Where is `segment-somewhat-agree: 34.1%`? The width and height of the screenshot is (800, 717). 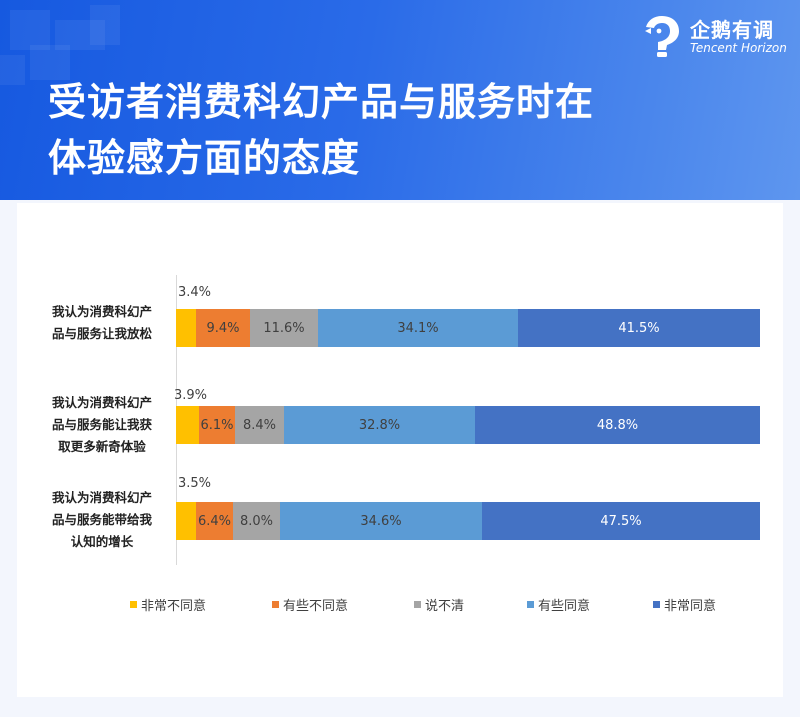
segment-somewhat-agree: 34.1% is located at coordinates (418, 328).